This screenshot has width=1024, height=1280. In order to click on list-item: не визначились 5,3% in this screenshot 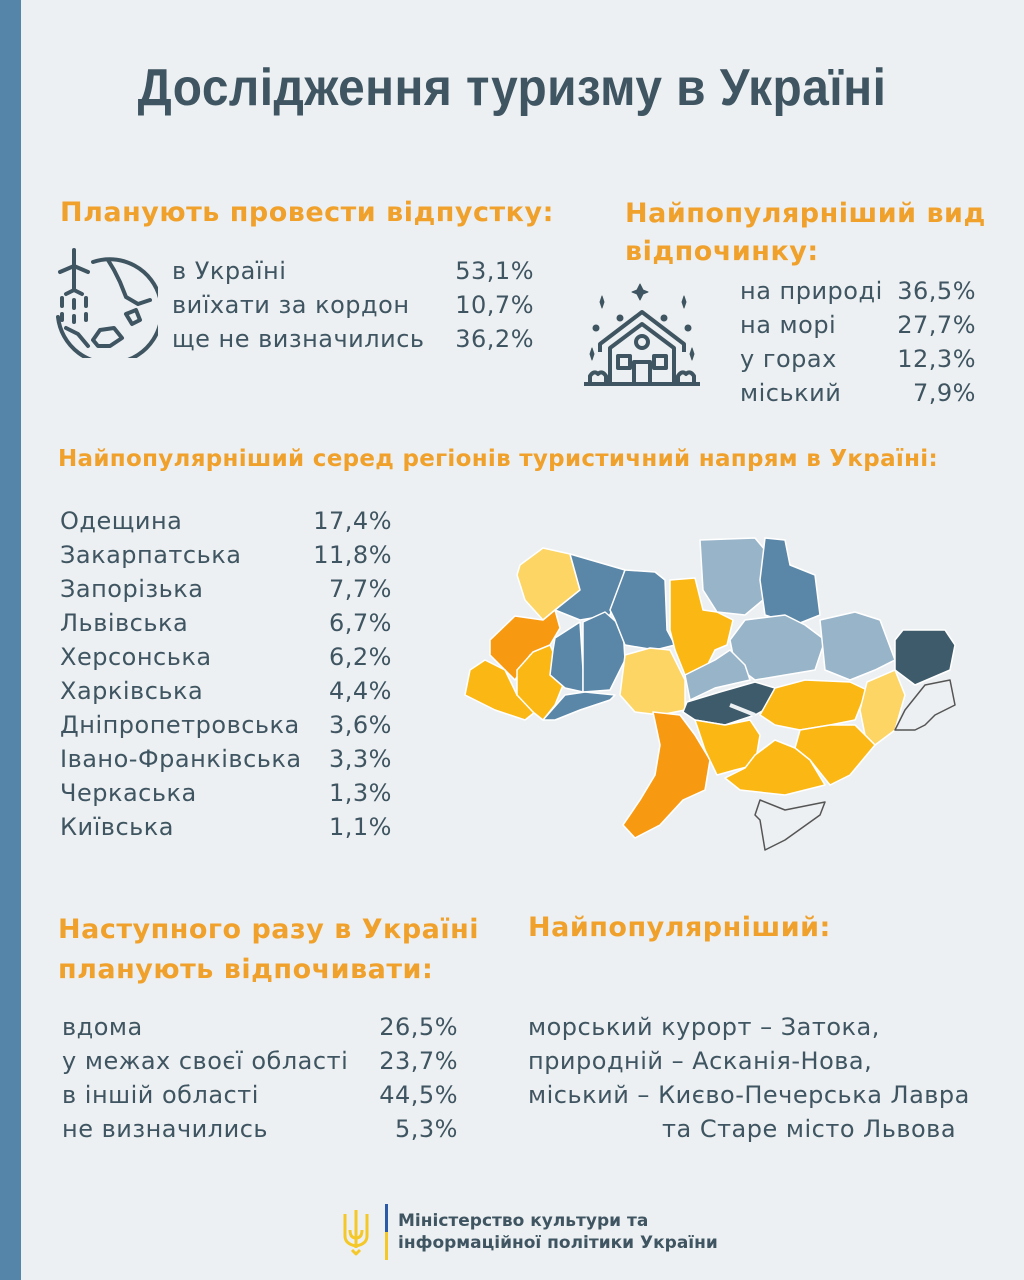, I will do `click(260, 1129)`.